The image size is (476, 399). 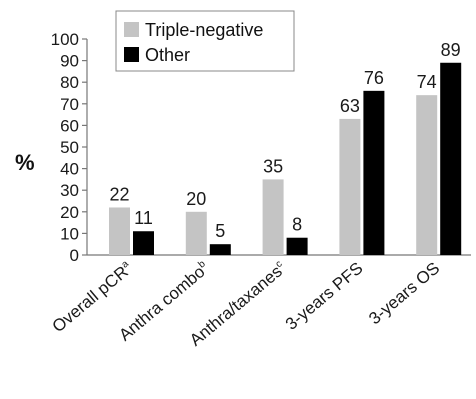 I want to click on y-tick-label: 90, so click(x=69, y=61).